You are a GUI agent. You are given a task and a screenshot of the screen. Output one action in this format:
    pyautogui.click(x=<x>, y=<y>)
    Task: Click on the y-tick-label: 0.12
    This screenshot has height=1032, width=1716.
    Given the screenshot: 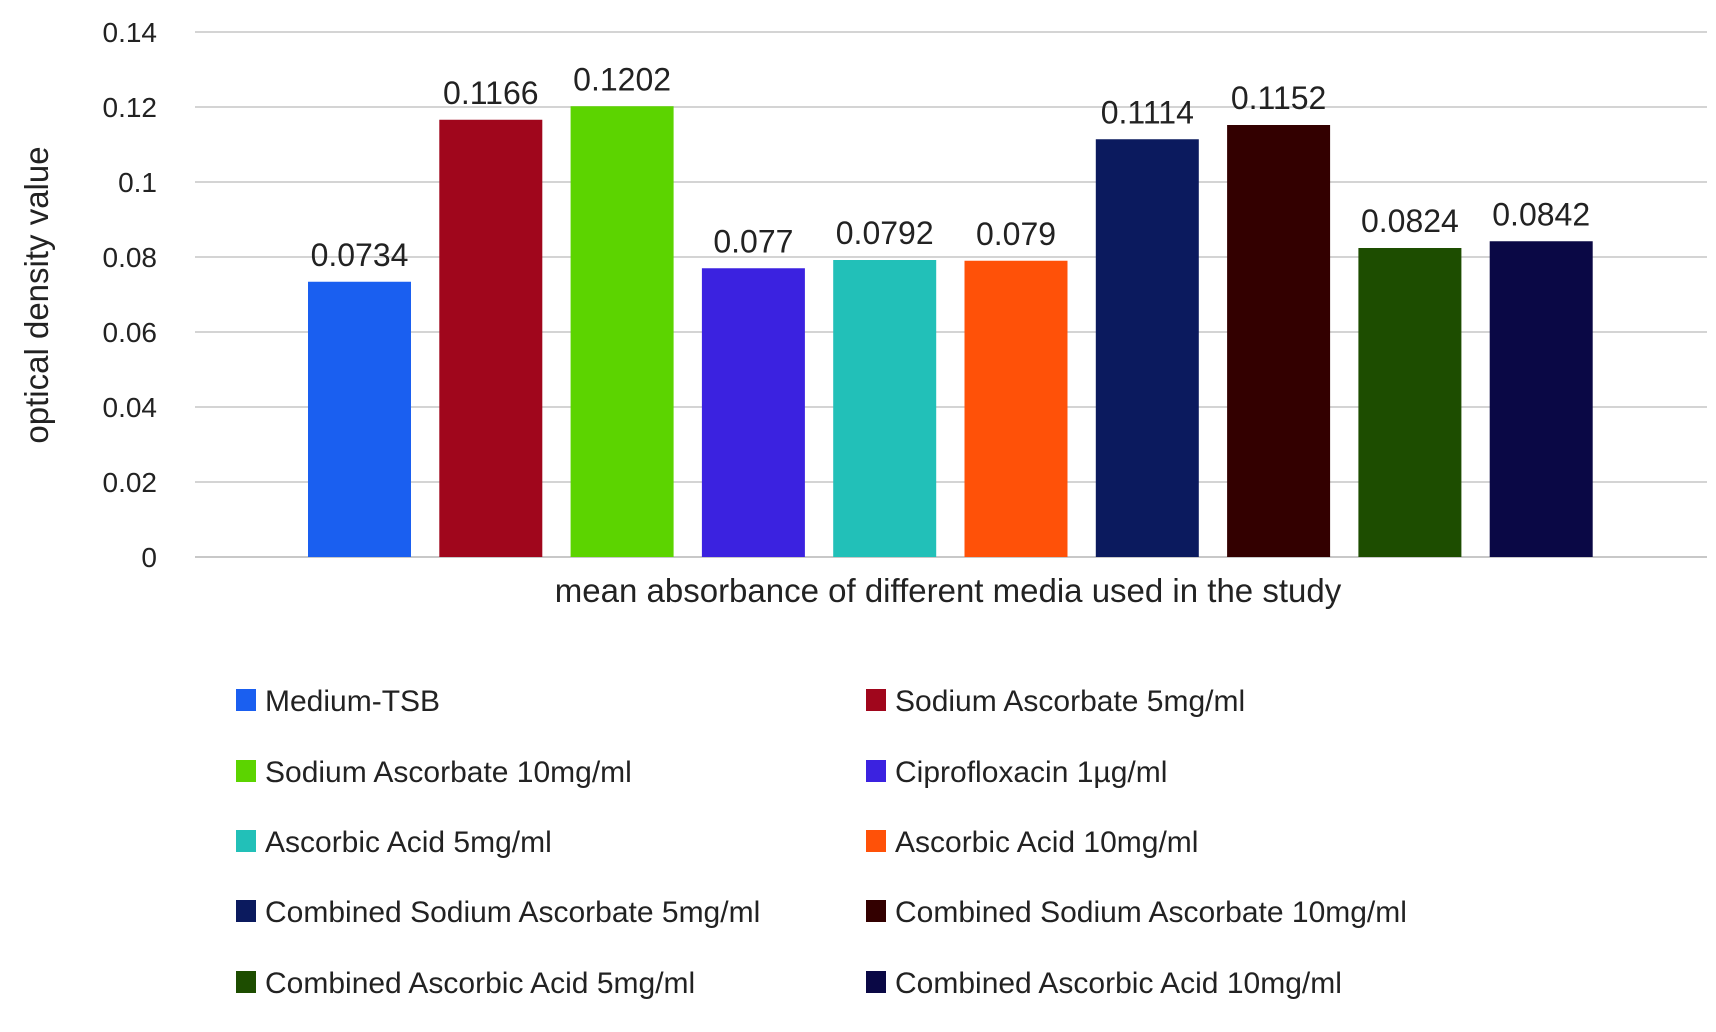 What is the action you would take?
    pyautogui.click(x=130, y=107)
    